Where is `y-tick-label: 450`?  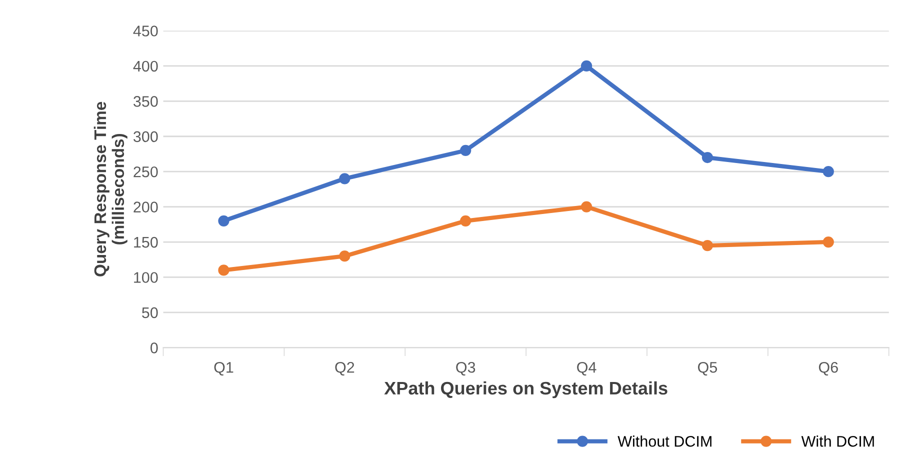 y-tick-label: 450 is located at coordinates (145, 31).